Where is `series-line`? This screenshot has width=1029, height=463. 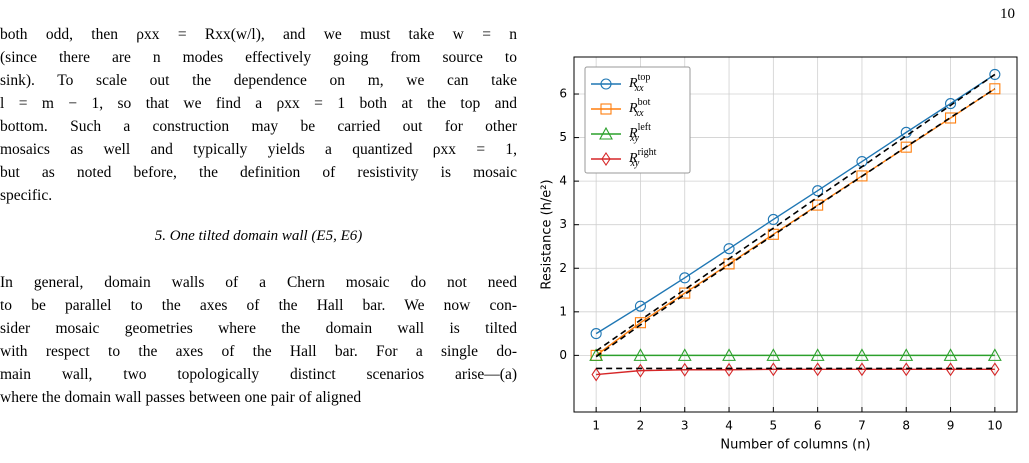
series-line is located at coordinates (795, 372).